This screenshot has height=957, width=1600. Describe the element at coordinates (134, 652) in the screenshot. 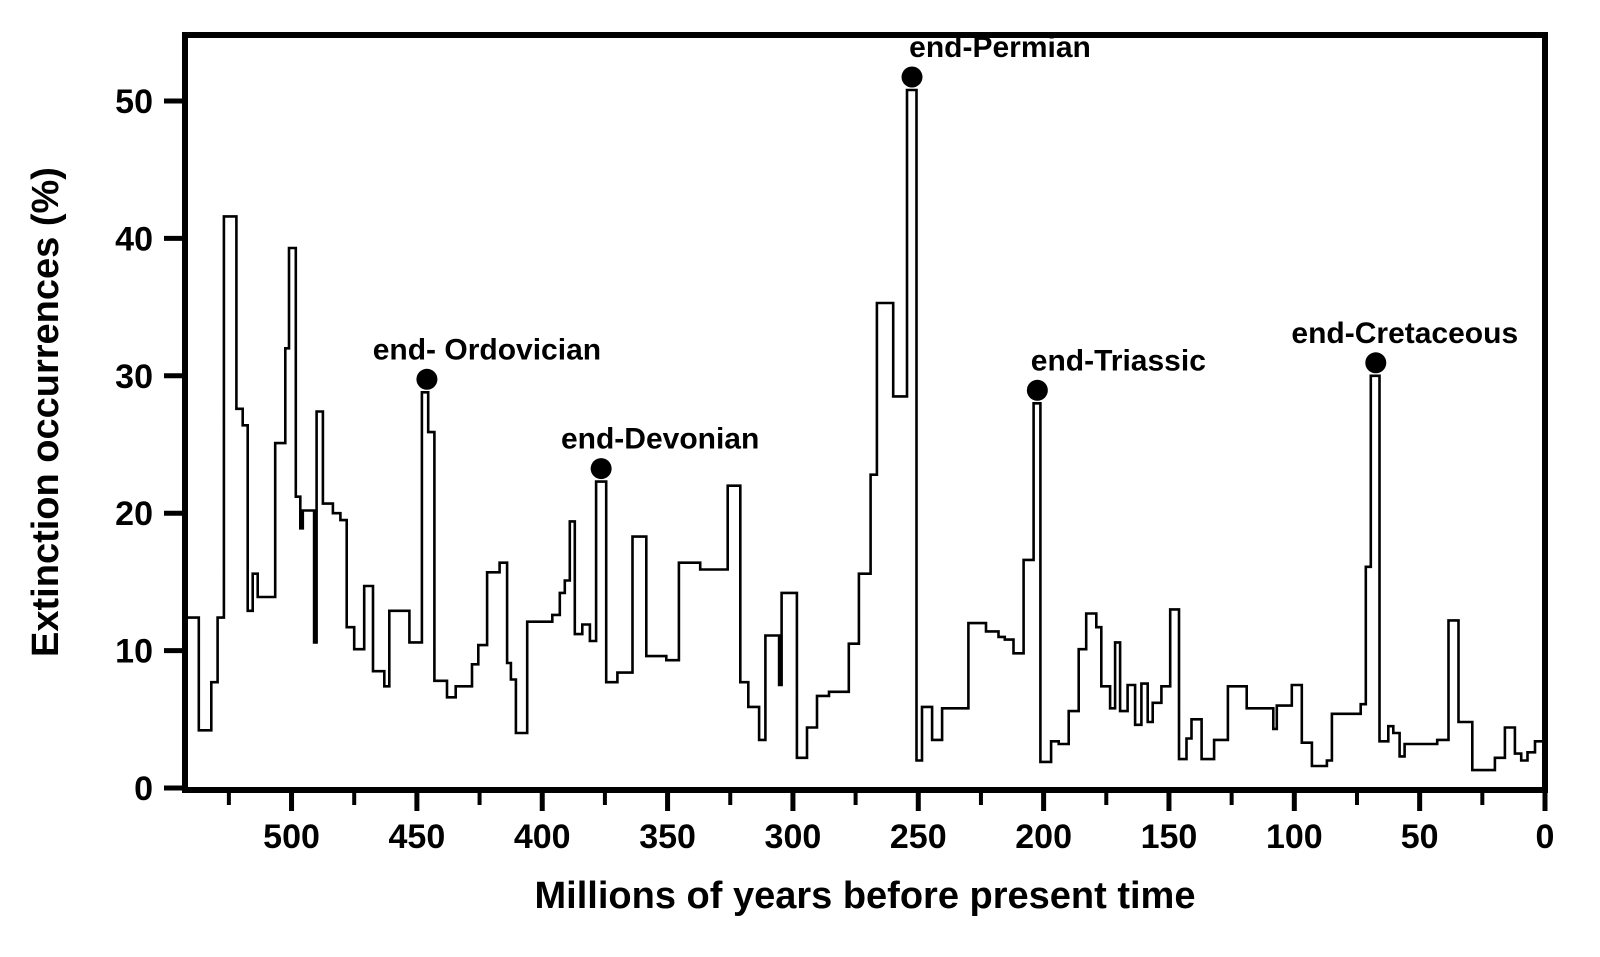

I see `y-axis-tick-label: 10` at that location.